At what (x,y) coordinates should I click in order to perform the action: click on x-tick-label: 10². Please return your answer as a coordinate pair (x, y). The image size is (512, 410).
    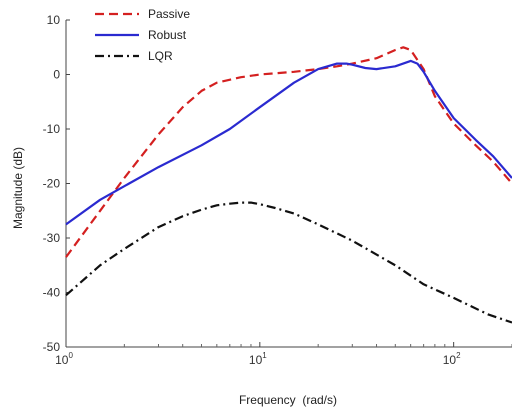
    Looking at the image, I should click on (452, 359).